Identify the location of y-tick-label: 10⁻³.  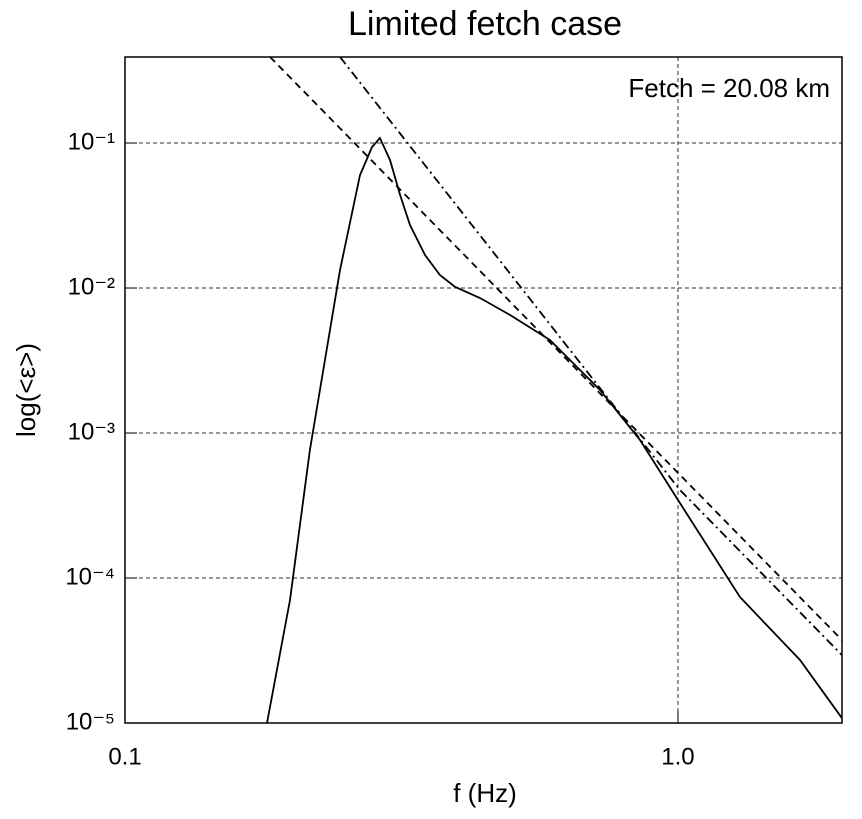
(91, 431).